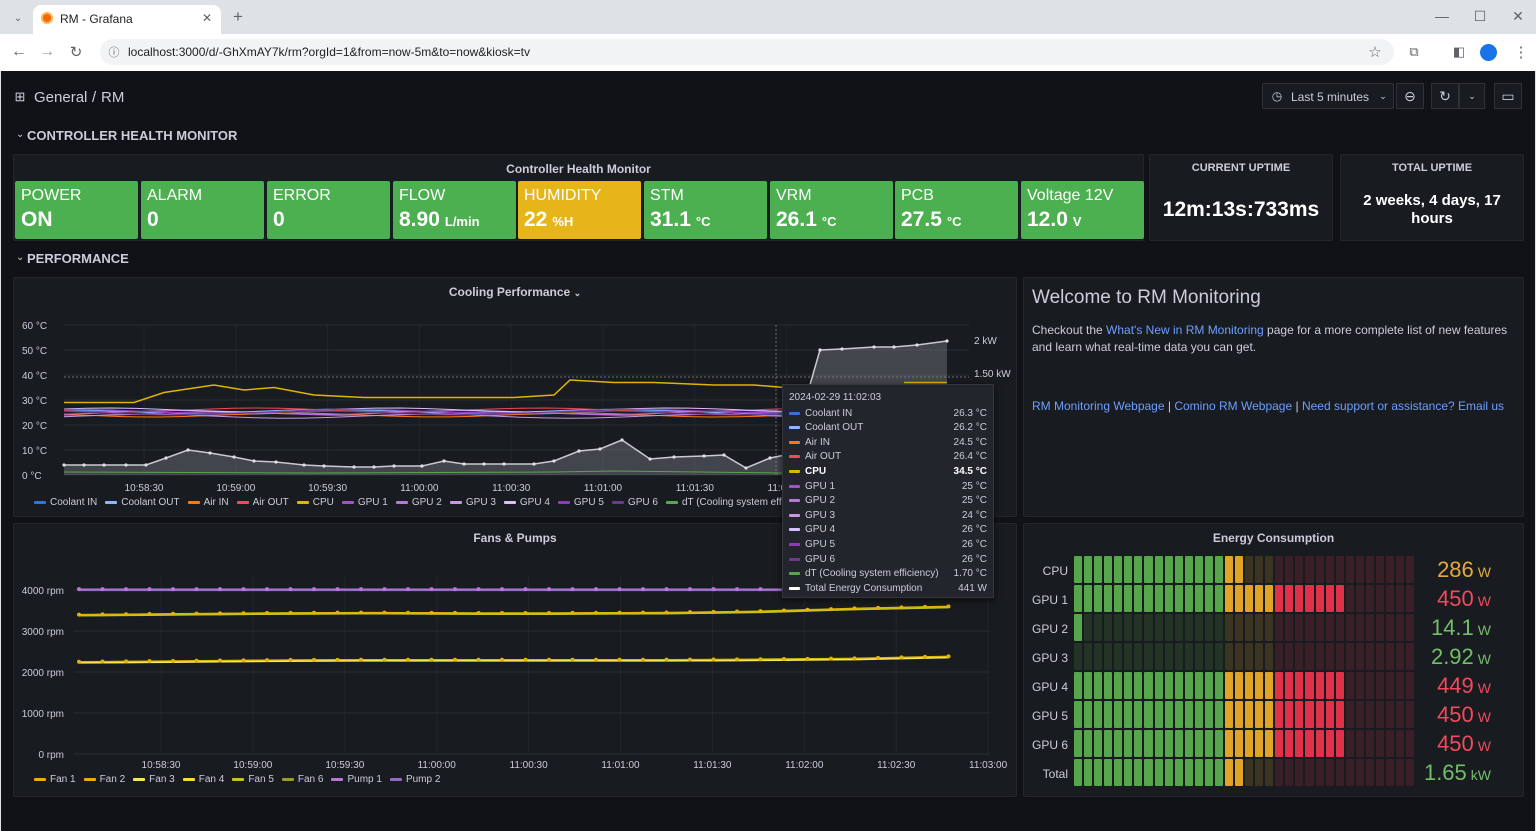 This screenshot has width=1536, height=831. I want to click on energy-row-label: GPU 2, so click(1049, 629).